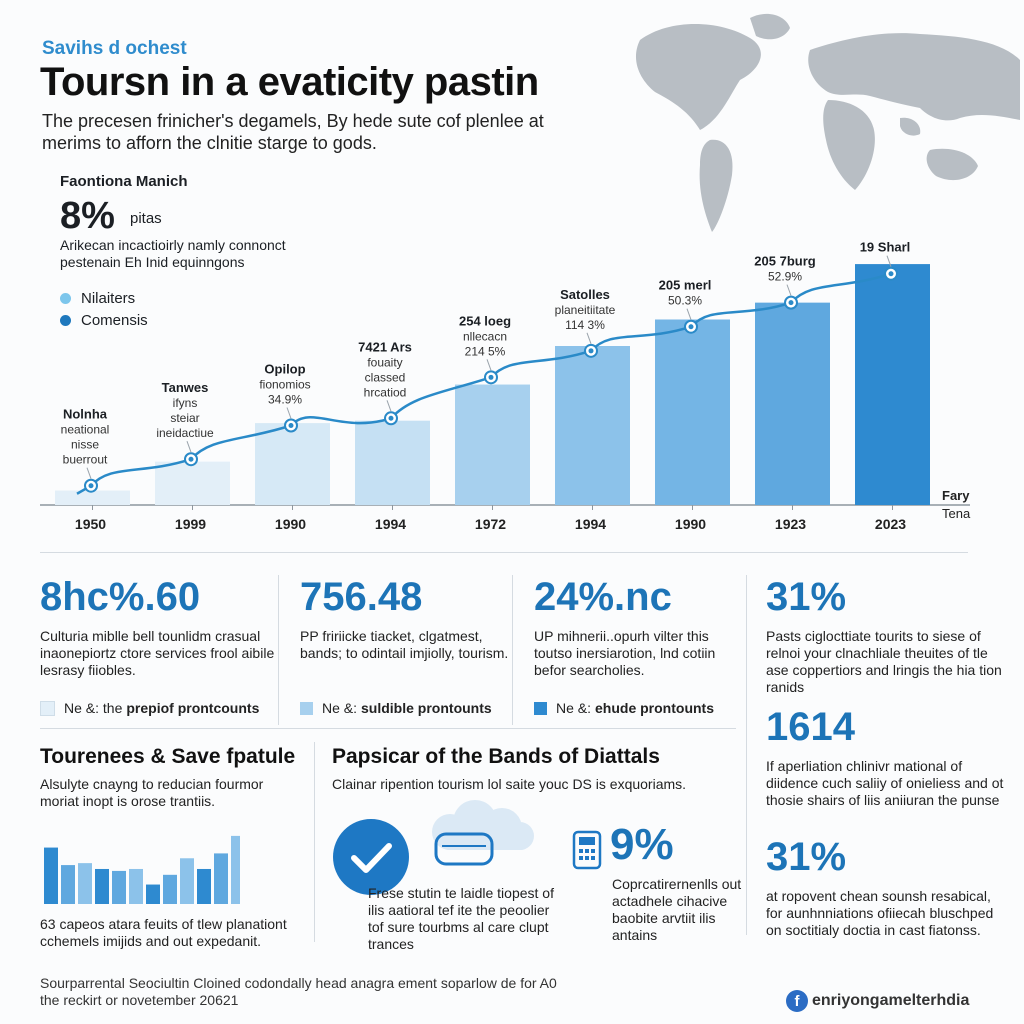 The height and width of the screenshot is (1024, 1024). I want to click on x-tick-label: 1994, so click(390, 524).